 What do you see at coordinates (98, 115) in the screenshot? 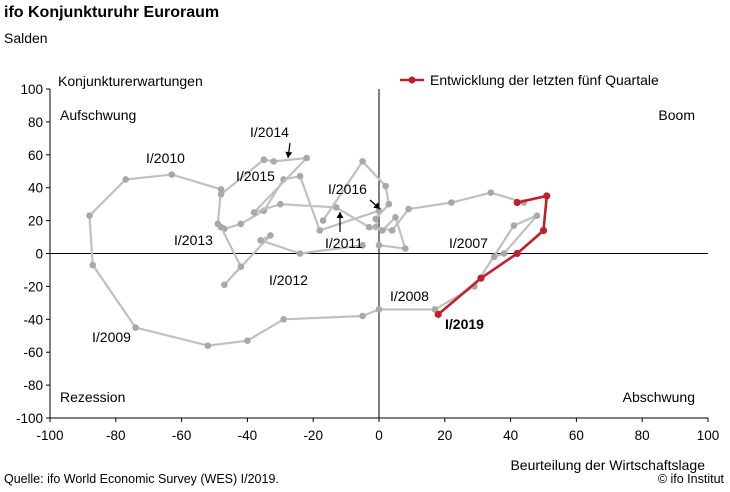
I see `quadrant-label-aufschwung: Aufschwung` at bounding box center [98, 115].